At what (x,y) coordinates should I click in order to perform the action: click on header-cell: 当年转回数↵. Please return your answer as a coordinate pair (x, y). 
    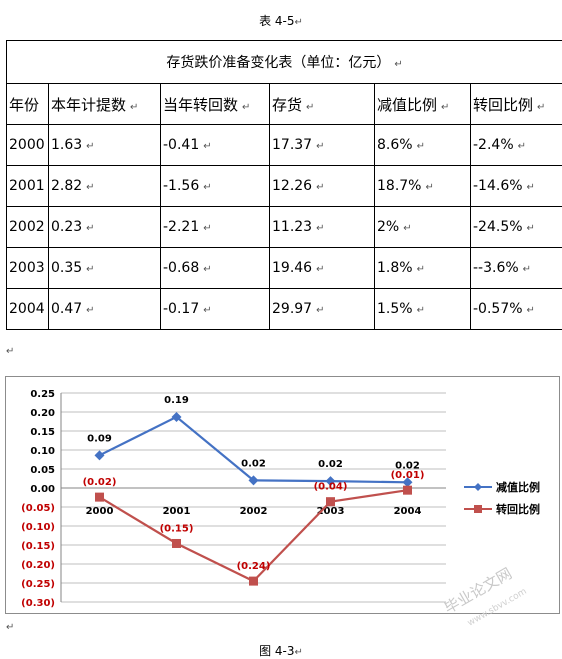
    Looking at the image, I should click on (215, 104).